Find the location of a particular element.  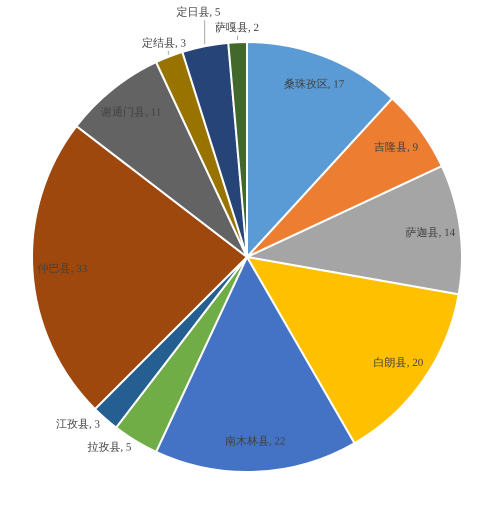

slice-label: 萨迦县 is located at coordinates (422, 232).